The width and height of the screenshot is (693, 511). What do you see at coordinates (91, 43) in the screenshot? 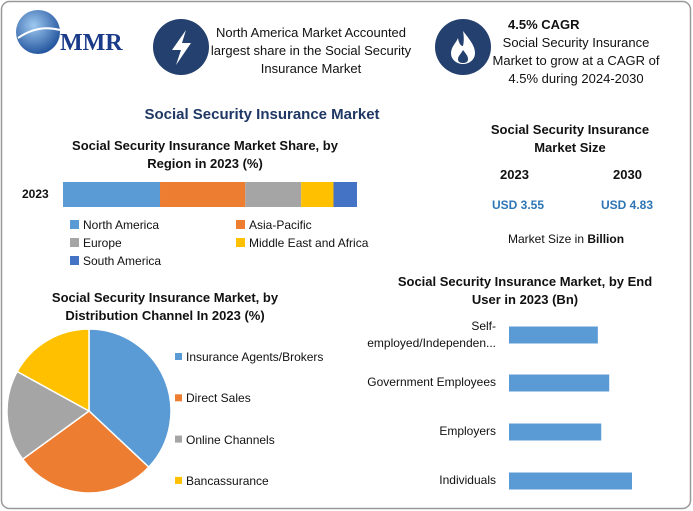
I see `logo-text: MMR` at bounding box center [91, 43].